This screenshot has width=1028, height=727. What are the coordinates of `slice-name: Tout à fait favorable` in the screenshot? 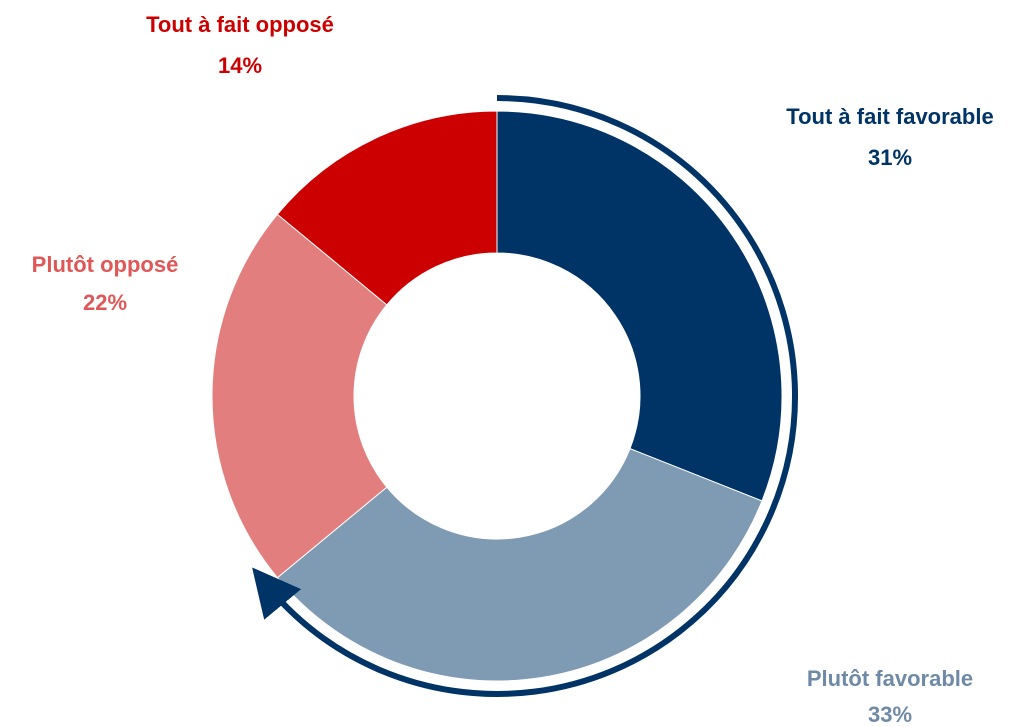 It's located at (889, 116).